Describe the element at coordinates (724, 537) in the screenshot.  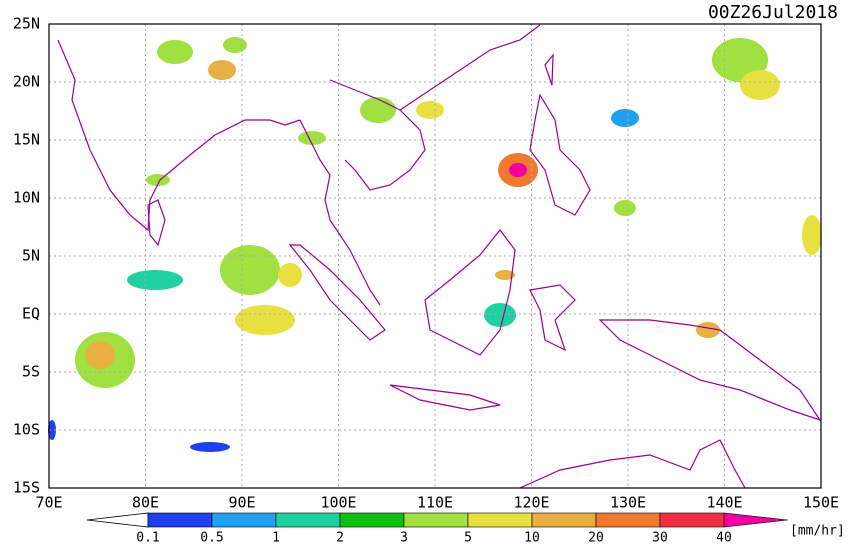
I see `colorbar-label: 40` at that location.